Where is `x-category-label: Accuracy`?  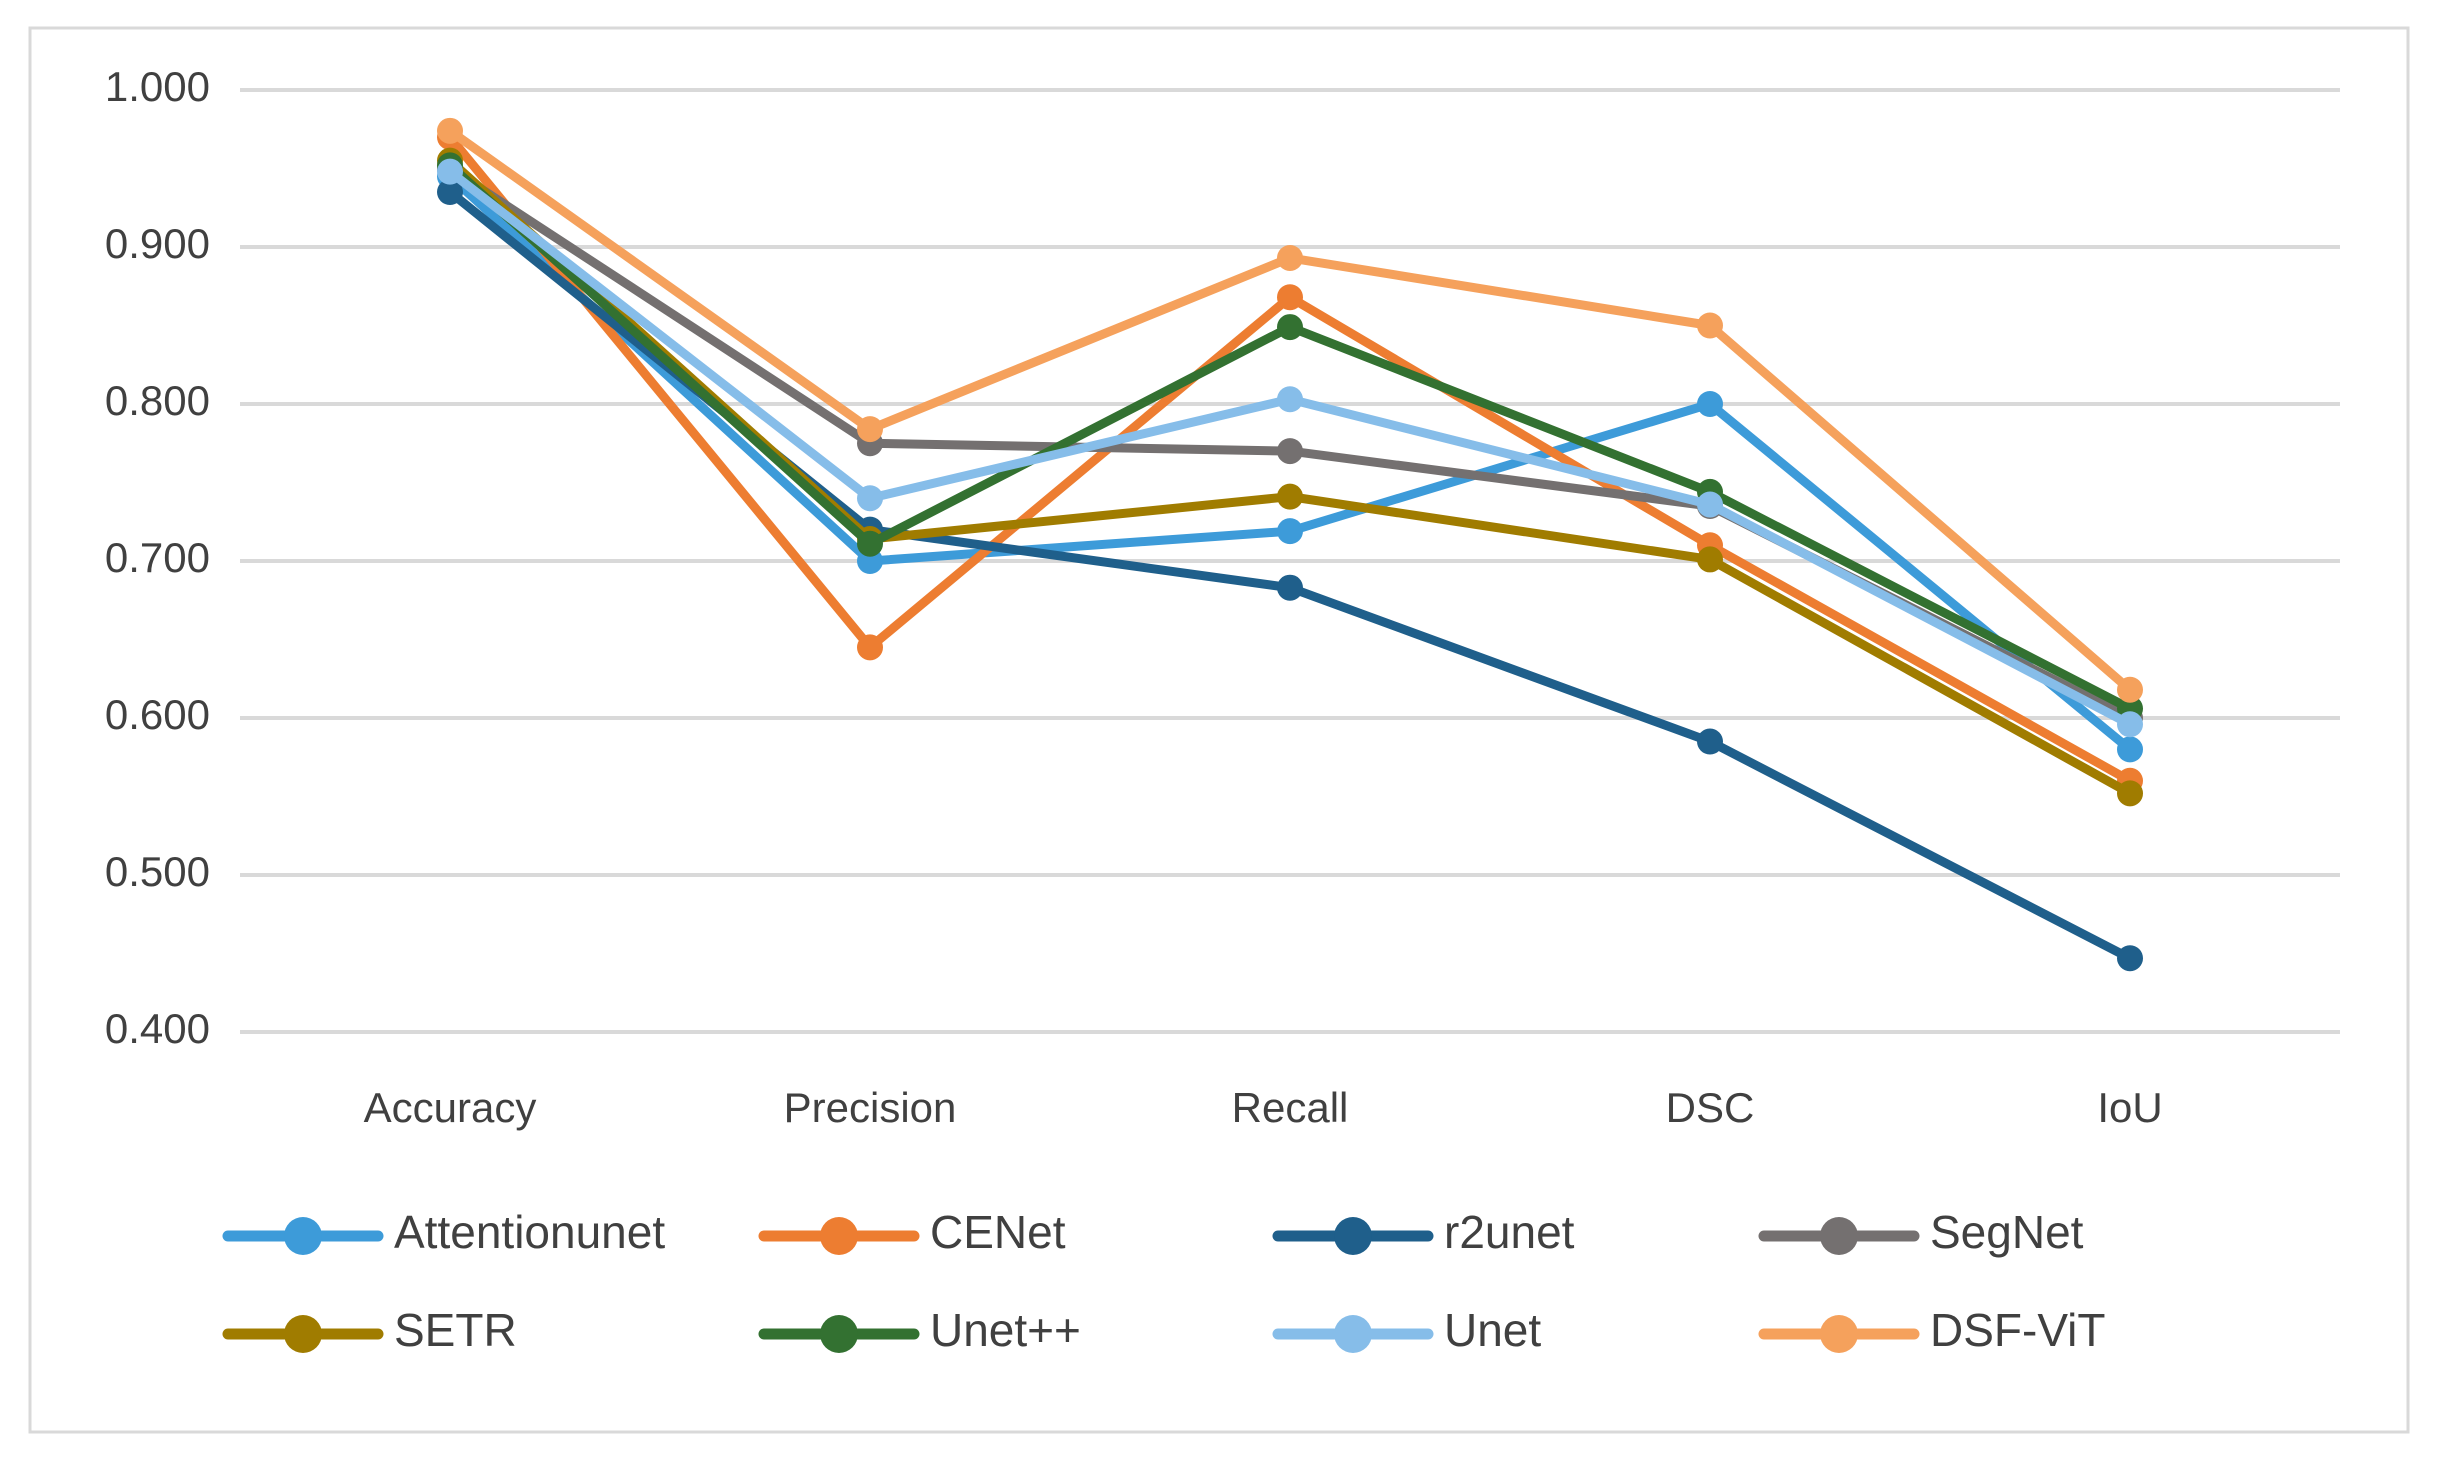
x-category-label: Accuracy is located at coordinates (450, 1107).